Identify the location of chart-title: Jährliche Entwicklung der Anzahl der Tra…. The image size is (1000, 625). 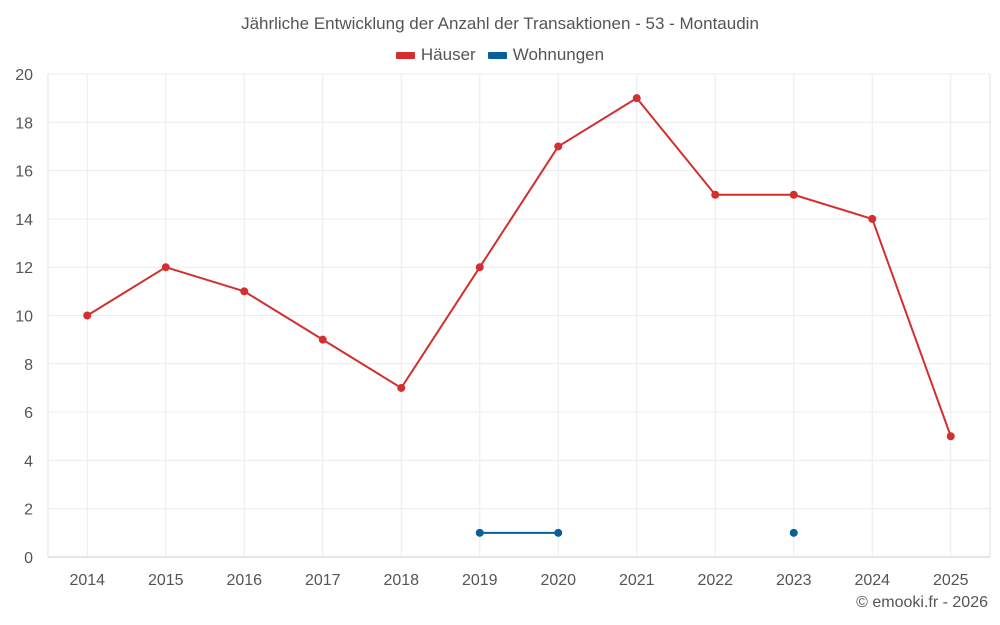
(500, 23).